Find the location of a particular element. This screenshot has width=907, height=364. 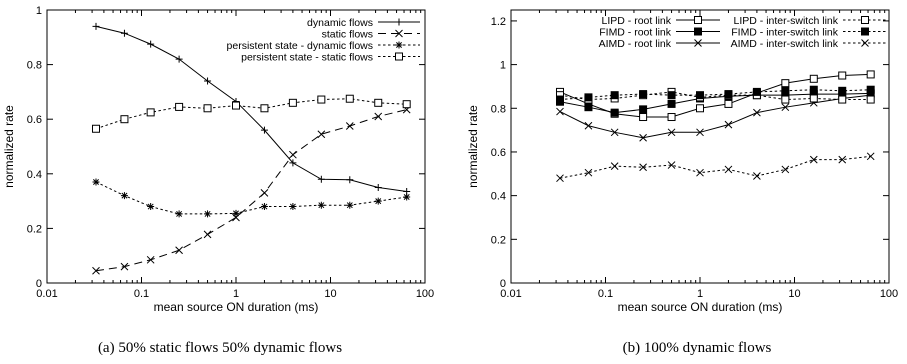

y-tick-label: 0.2 is located at coordinates (498, 240).